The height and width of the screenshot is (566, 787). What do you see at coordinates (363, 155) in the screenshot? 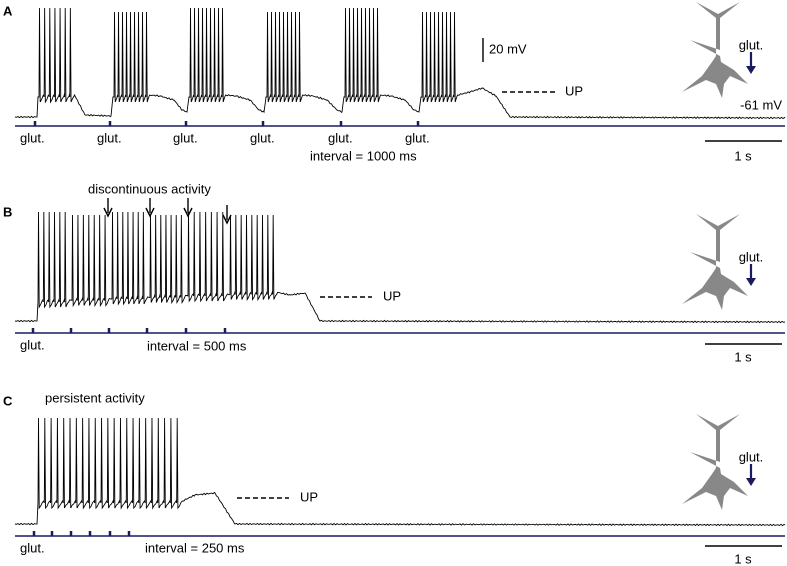
I see `interval-label: interval = 1000 ms` at bounding box center [363, 155].